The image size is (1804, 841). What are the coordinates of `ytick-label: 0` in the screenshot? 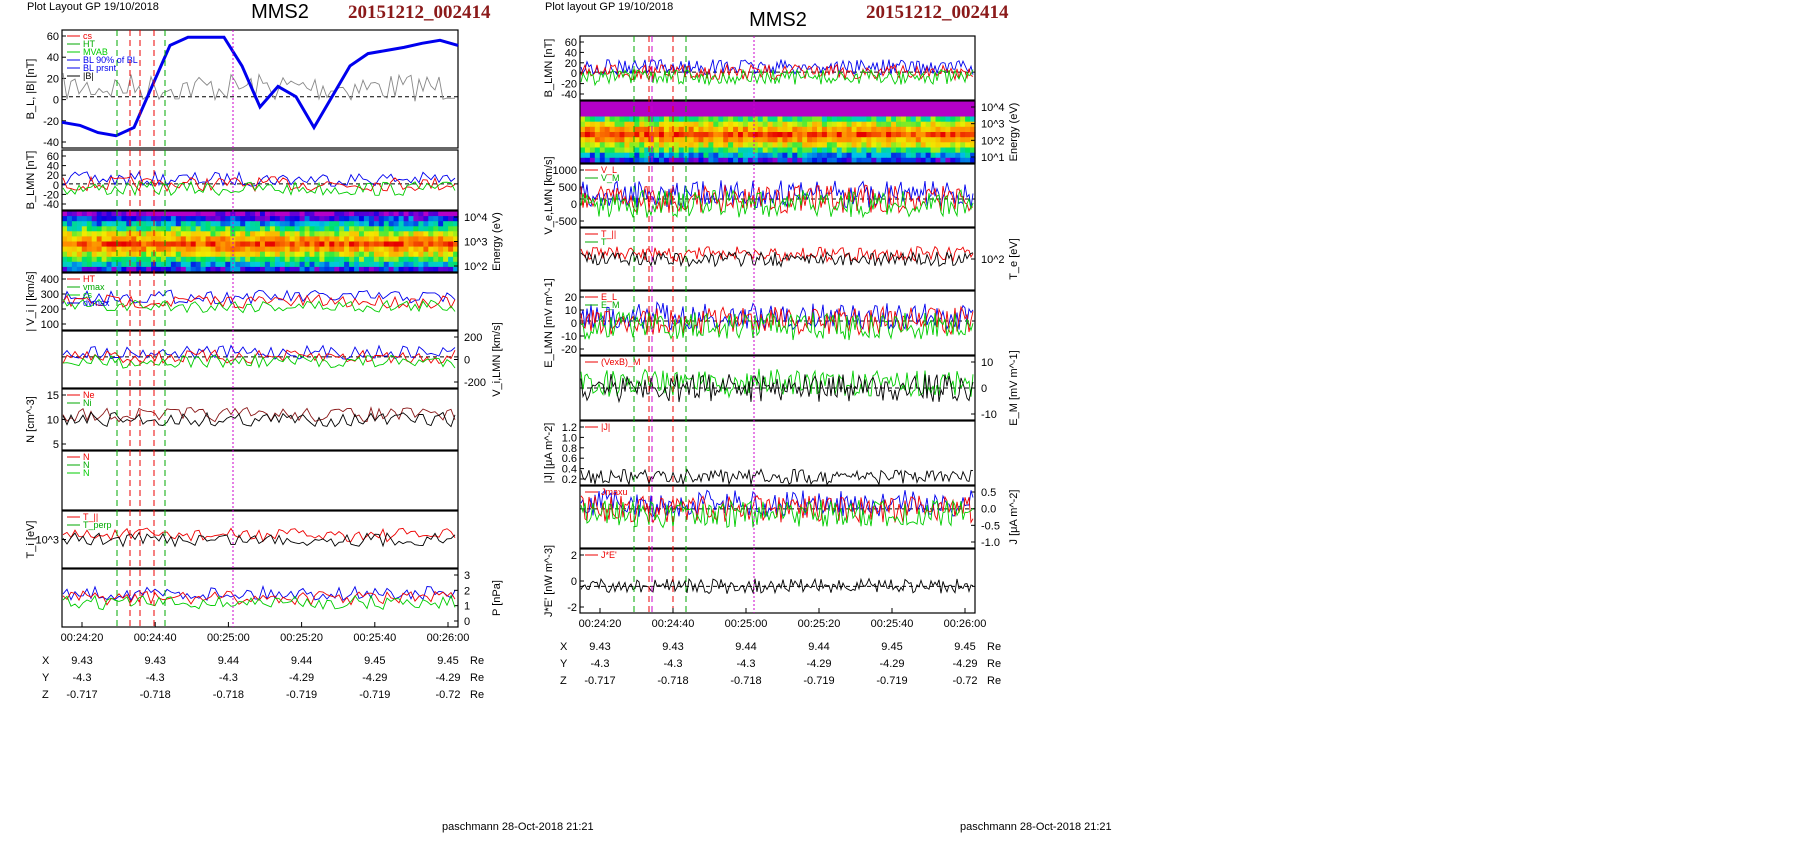 It's located at (574, 74).